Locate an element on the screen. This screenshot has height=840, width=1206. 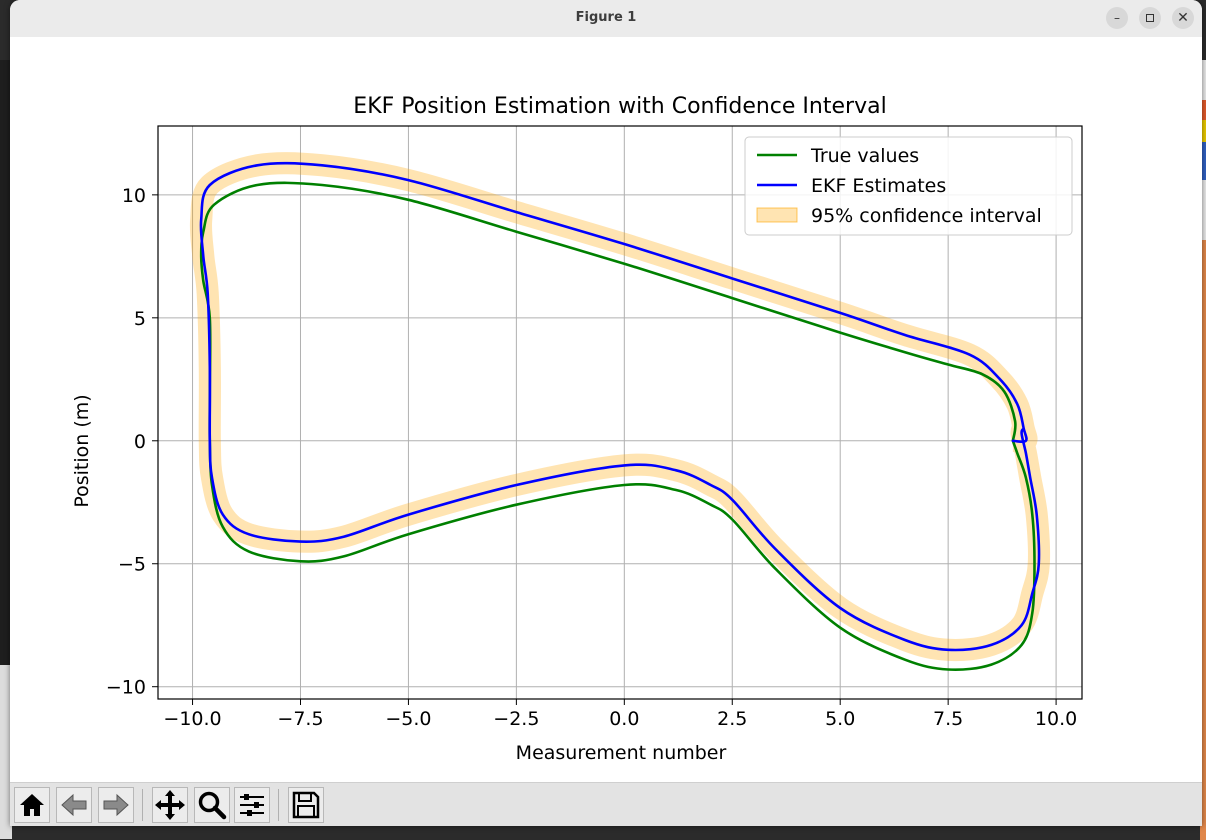
zoom-button is located at coordinates (212, 805).